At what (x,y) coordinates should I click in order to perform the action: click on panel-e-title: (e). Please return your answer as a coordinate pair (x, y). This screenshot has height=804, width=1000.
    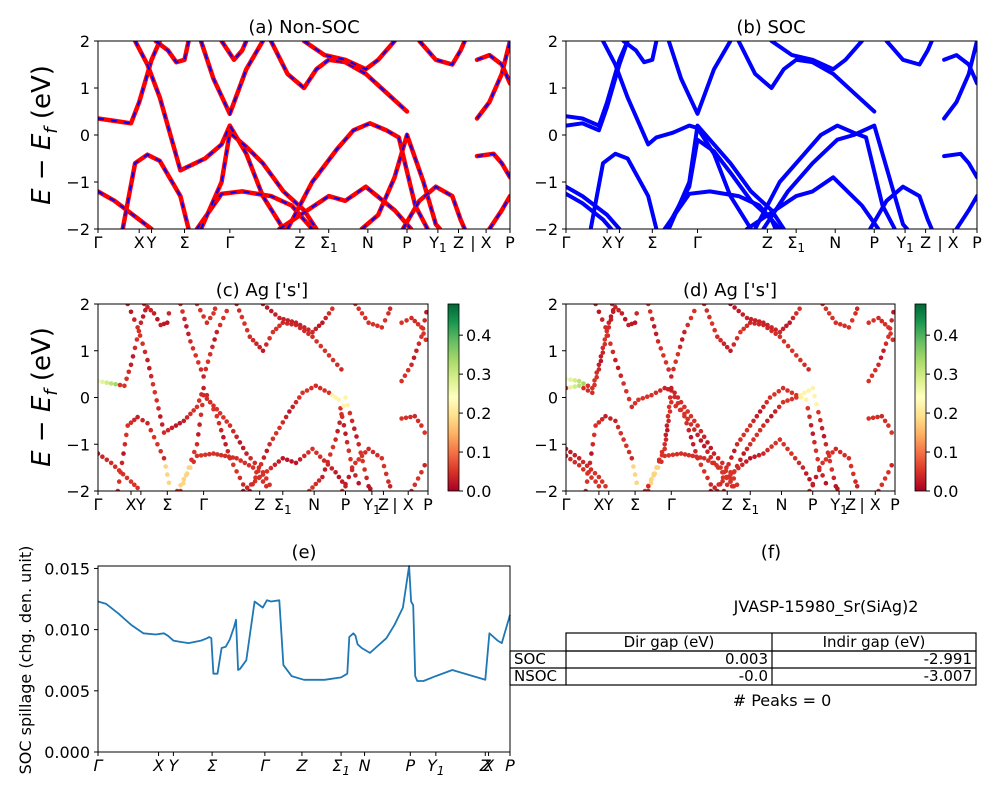
    Looking at the image, I should click on (303, 552).